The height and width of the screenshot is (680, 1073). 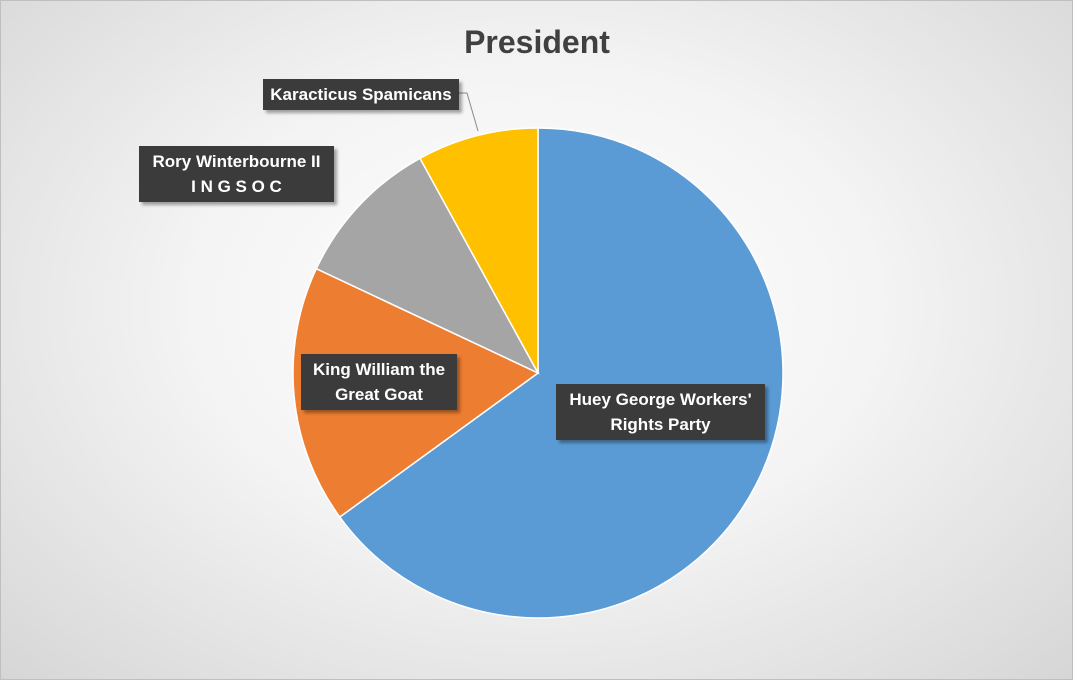 What do you see at coordinates (379, 382) in the screenshot?
I see `data-label: King William the Great Goat` at bounding box center [379, 382].